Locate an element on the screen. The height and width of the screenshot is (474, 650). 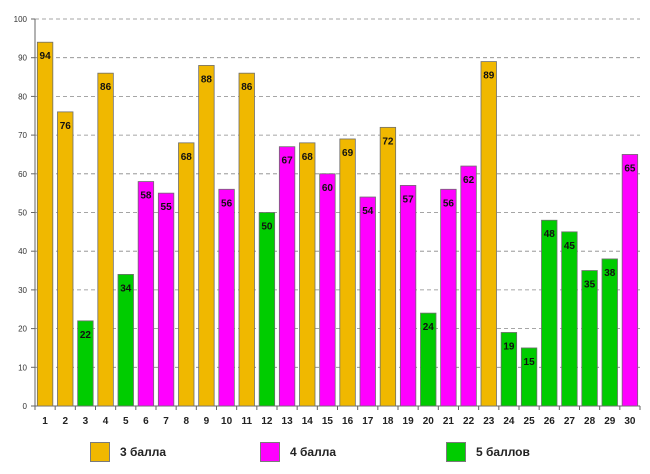
data-label-4: 86 is located at coordinates (106, 87).